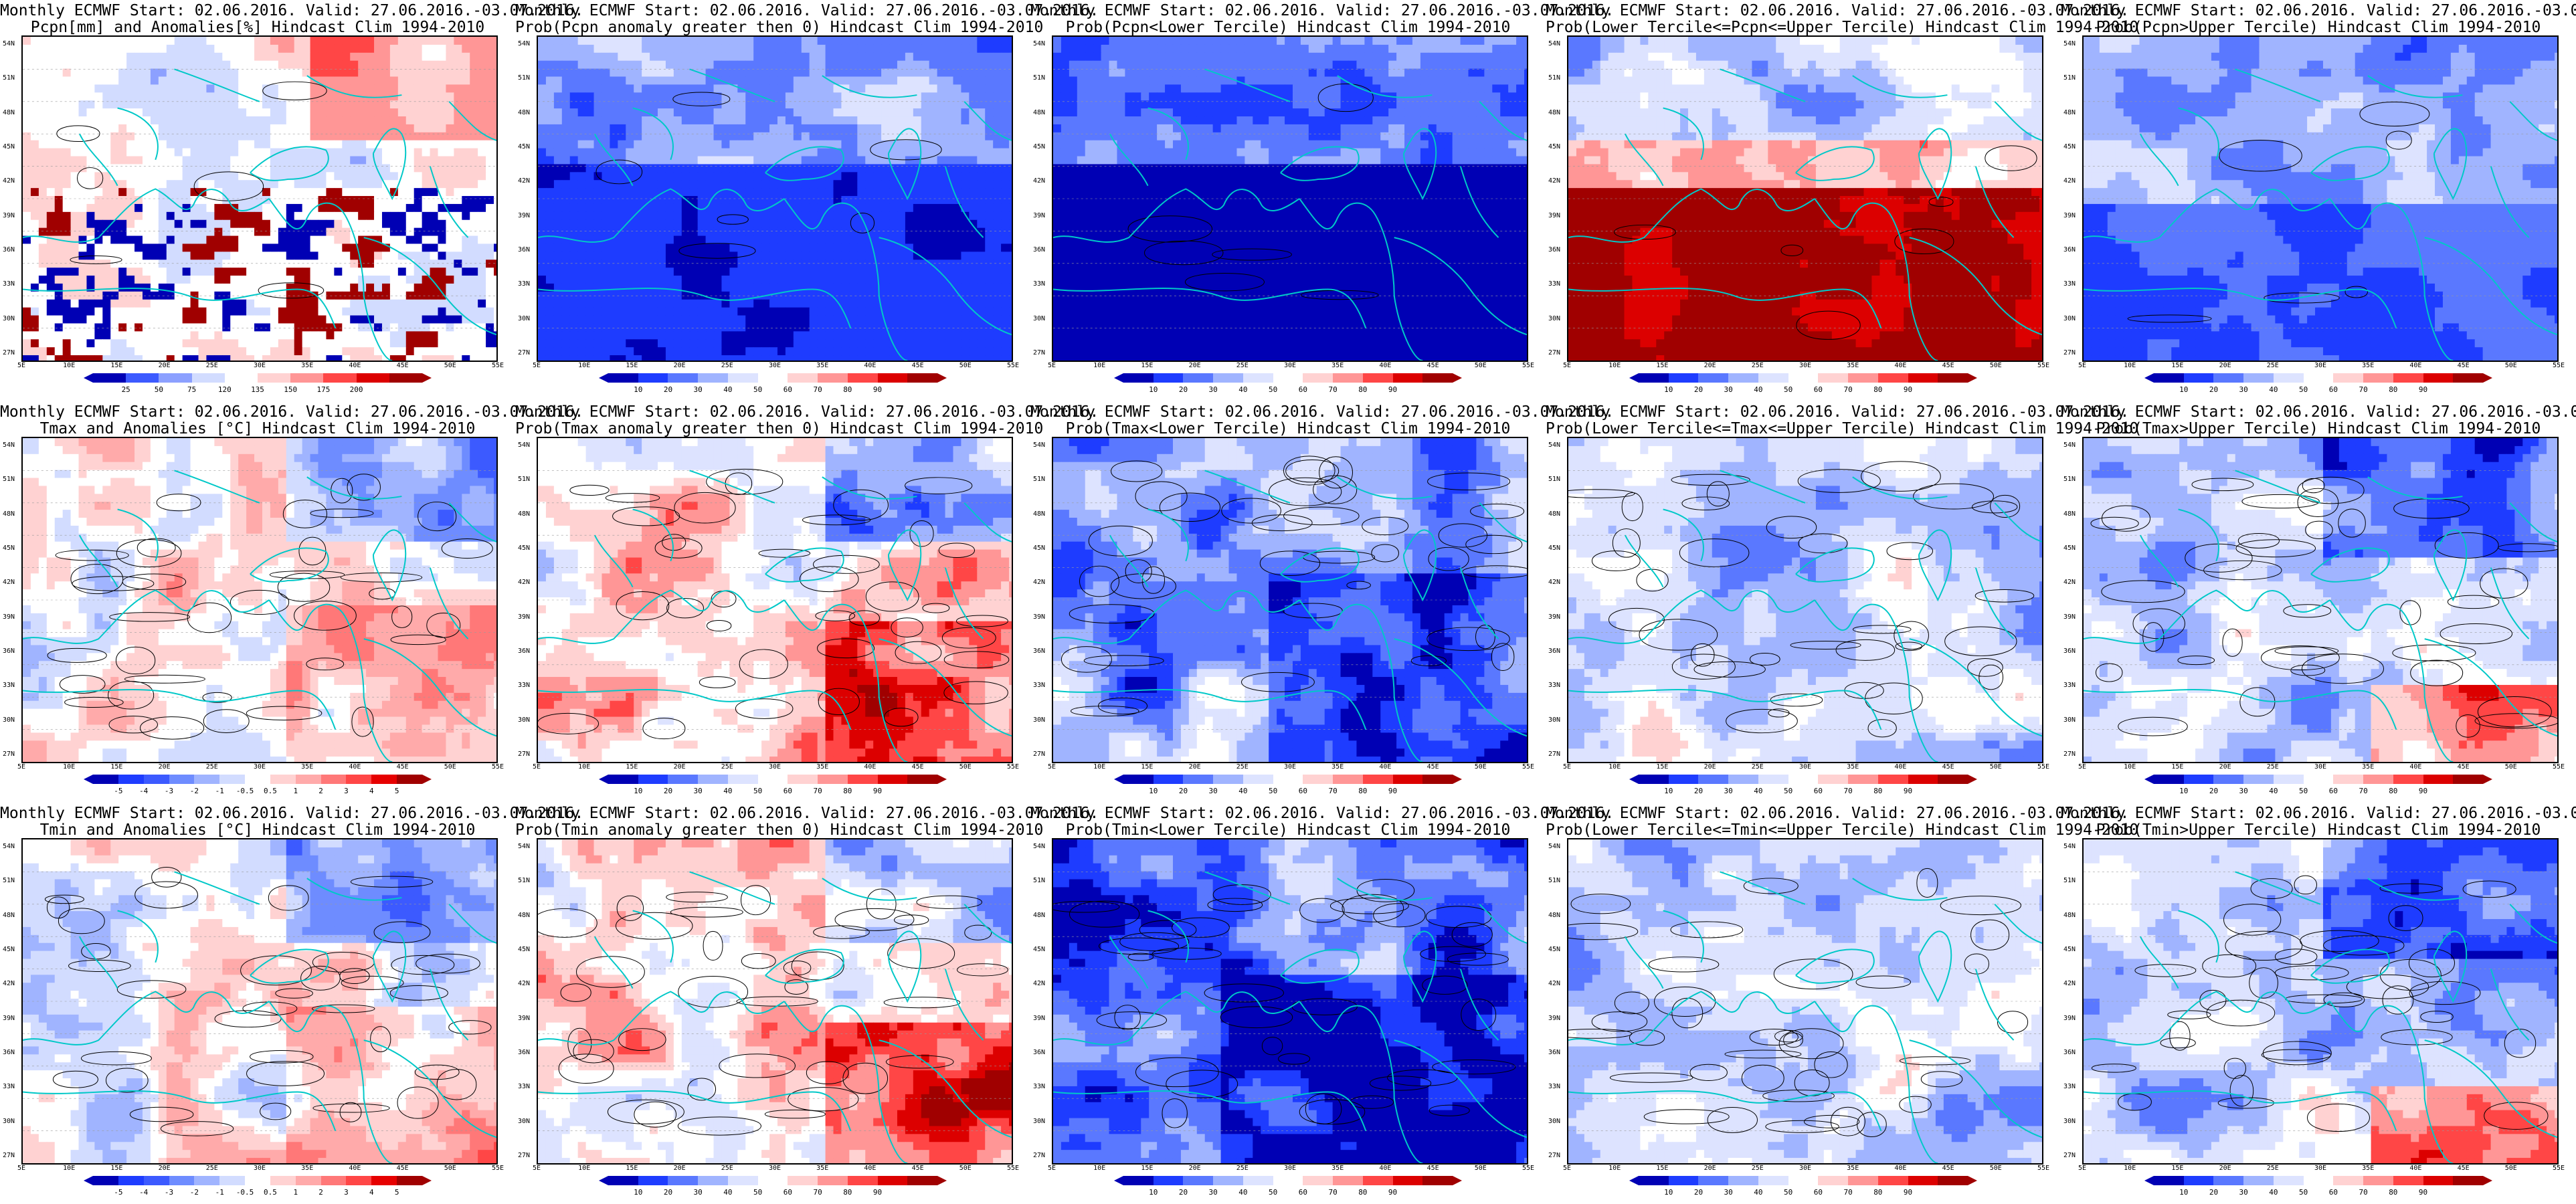  What do you see at coordinates (1948, 365) in the screenshot?
I see `longitude-label: 45E` at bounding box center [1948, 365].